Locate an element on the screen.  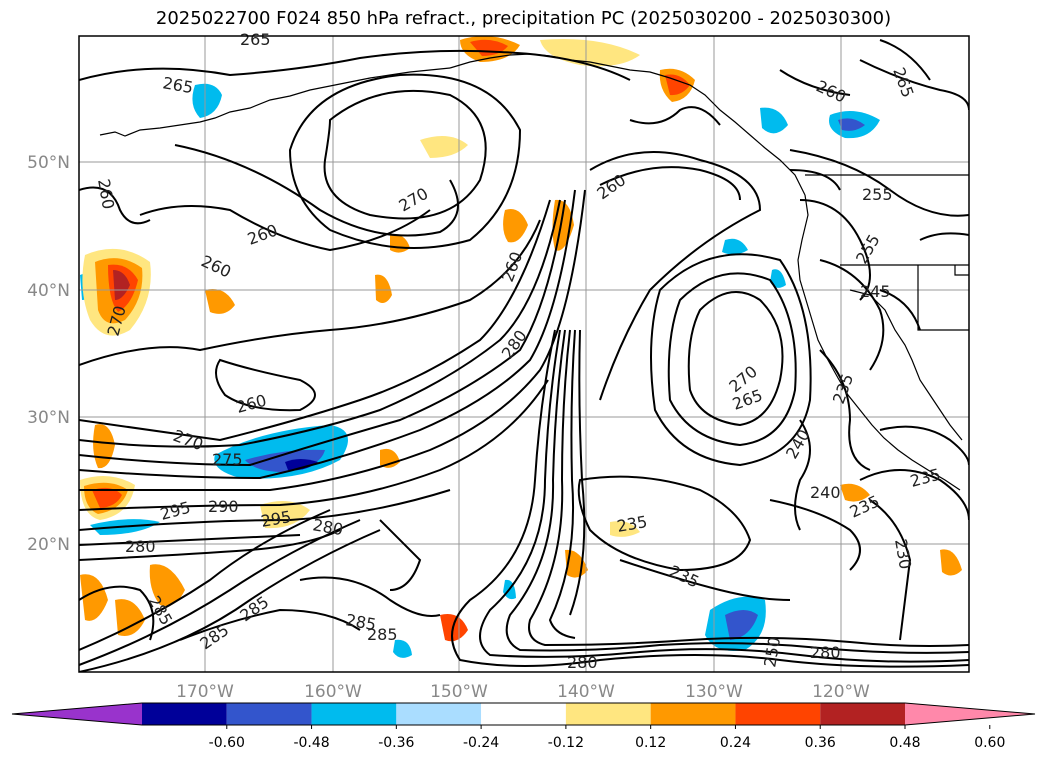
colorbar-tick-label: 0.60 is located at coordinates (989, 743).